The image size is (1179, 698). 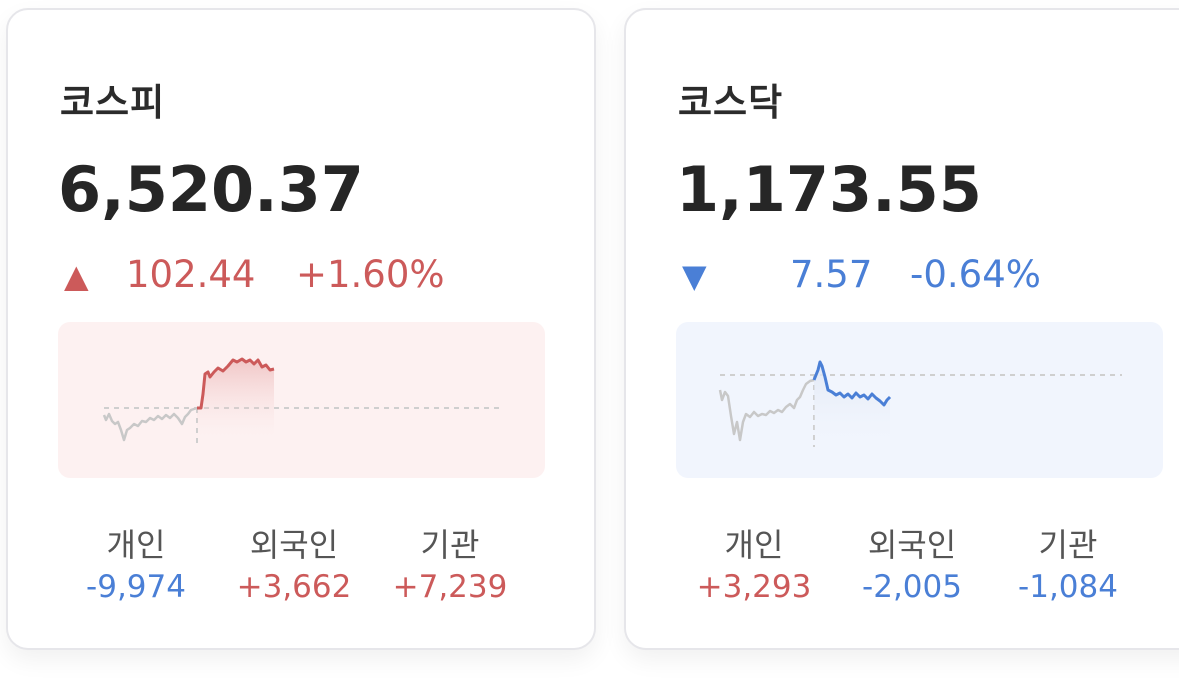 I want to click on investor-flows: 개인 -9,974 외국인 +3,662 기관 +7,239, so click(x=289, y=575).